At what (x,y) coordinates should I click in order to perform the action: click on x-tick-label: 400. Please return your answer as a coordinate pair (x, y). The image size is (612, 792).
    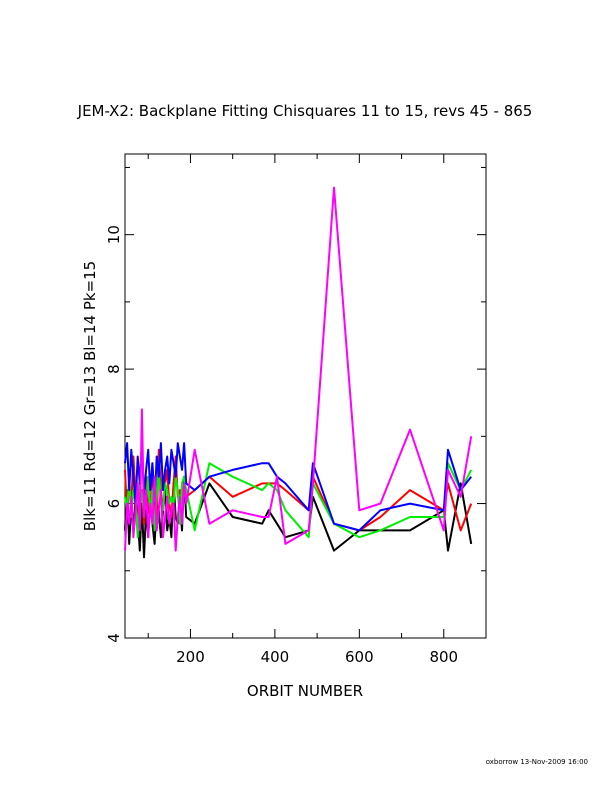
    Looking at the image, I should click on (275, 657).